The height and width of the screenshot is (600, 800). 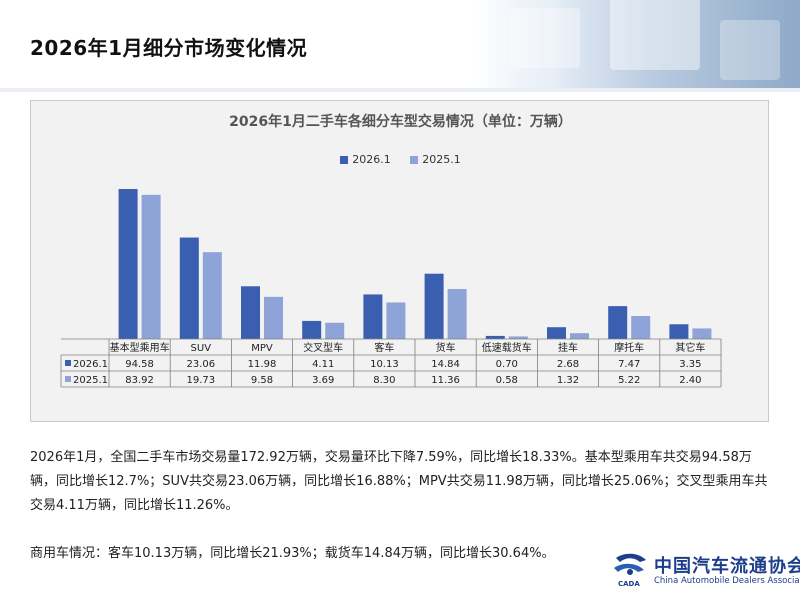 What do you see at coordinates (629, 364) in the screenshot?
I see `data-label: 7.47` at bounding box center [629, 364].